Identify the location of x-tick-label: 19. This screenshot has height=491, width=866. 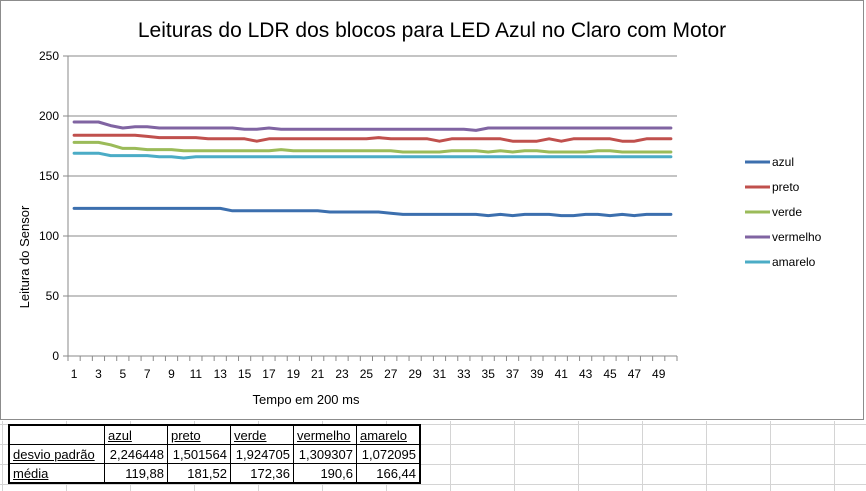
(294, 374).